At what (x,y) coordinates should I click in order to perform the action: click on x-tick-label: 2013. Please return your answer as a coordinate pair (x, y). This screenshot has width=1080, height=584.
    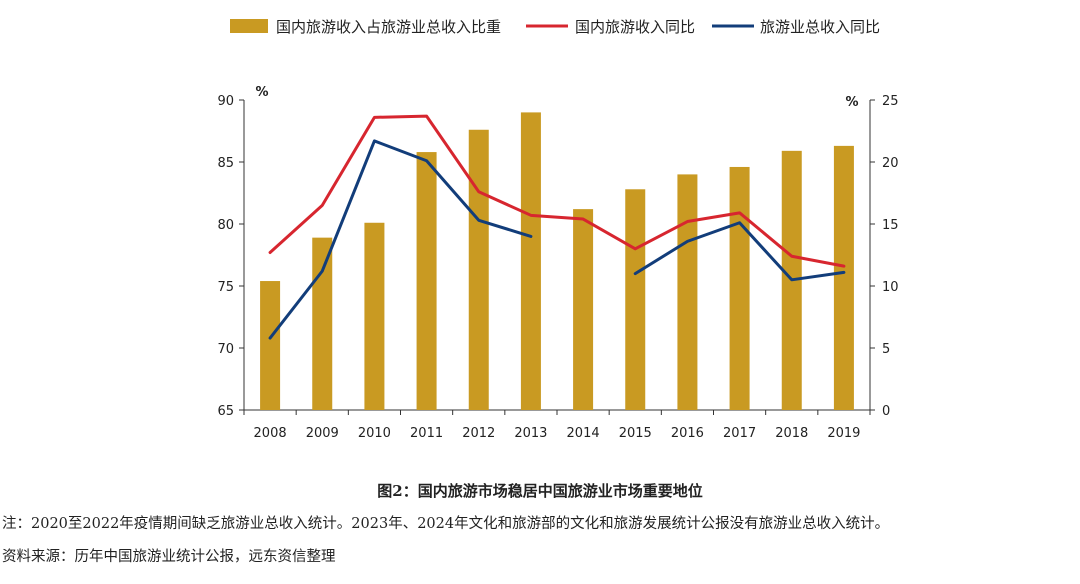
    Looking at the image, I should click on (530, 433).